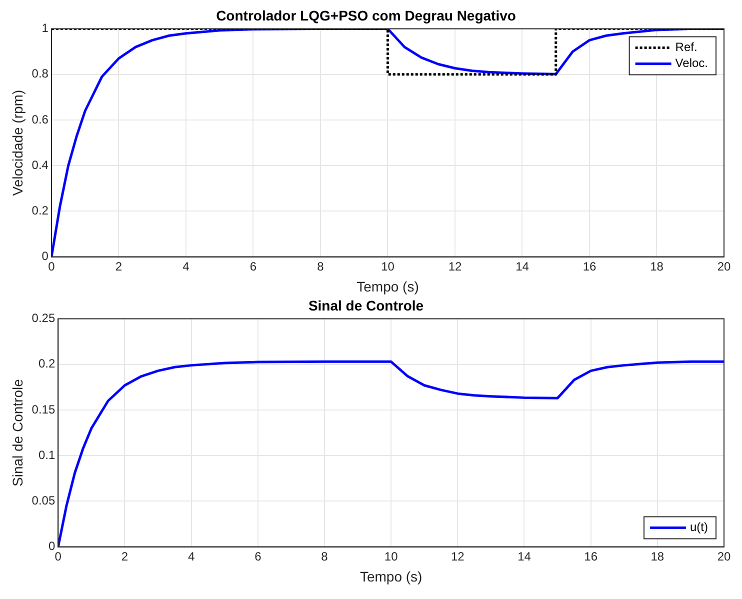 Image resolution: width=742 pixels, height=599 pixels. I want to click on legend-label: u(t), so click(699, 527).